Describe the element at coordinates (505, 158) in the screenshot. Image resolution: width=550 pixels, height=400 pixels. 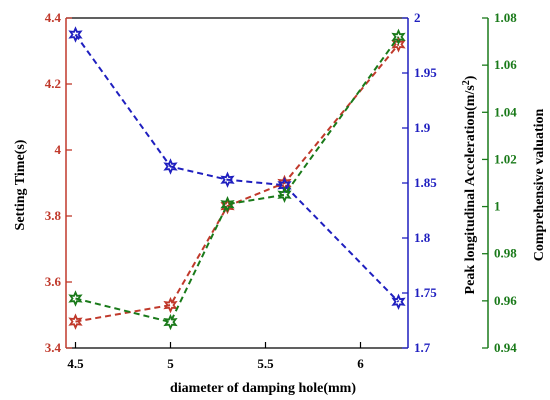
I see `right2-tick-label: 1.02` at that location.